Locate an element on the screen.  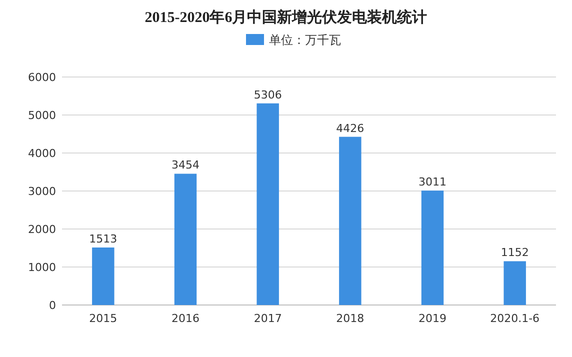
x-tick-label: 2016 is located at coordinates (186, 318).